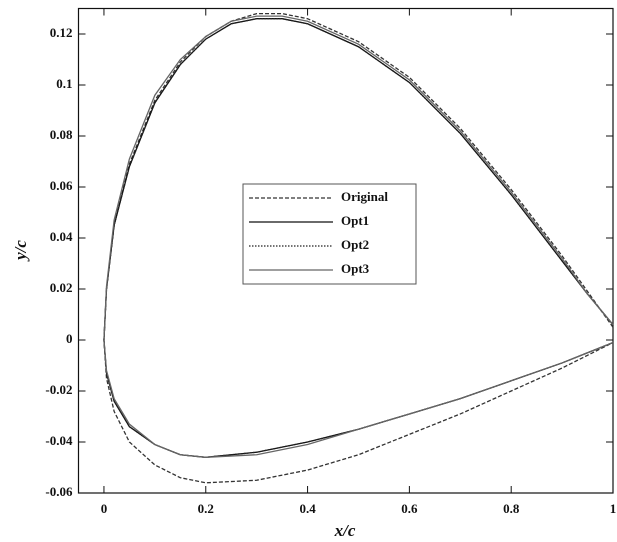 The image size is (617, 542). What do you see at coordinates (61, 287) in the screenshot?
I see `y-tick-label: 0.02` at bounding box center [61, 287].